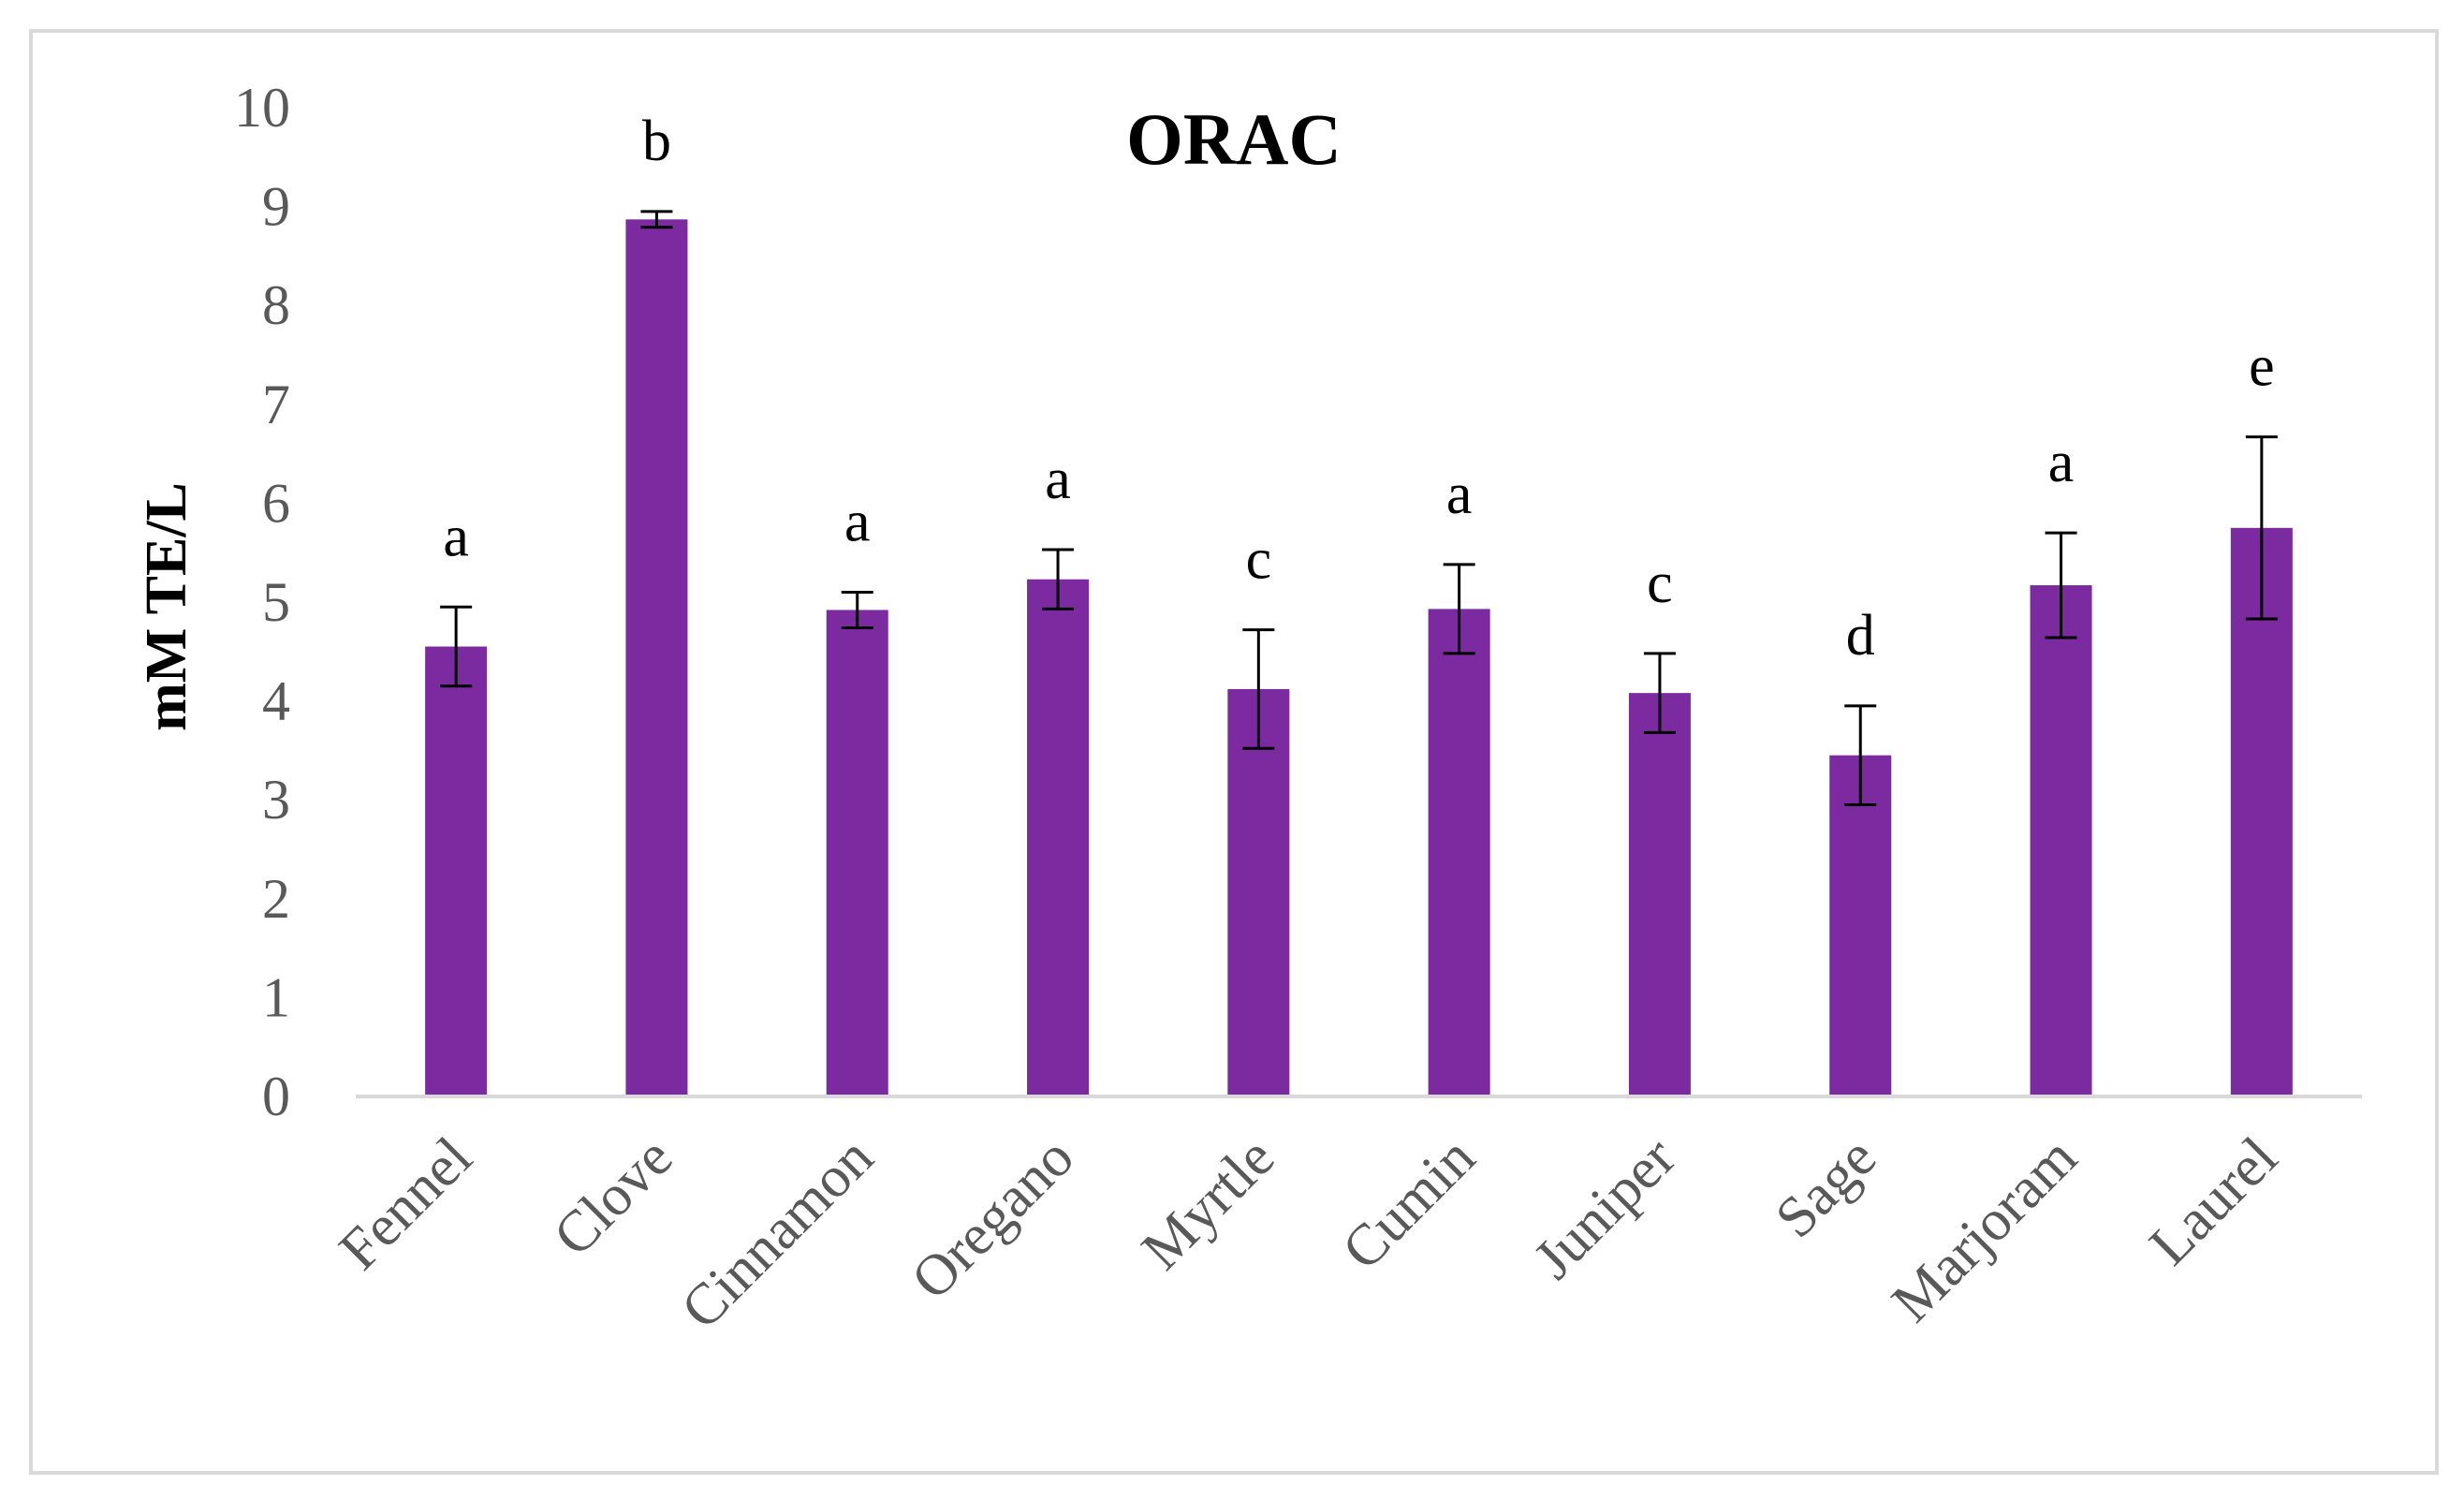  Describe the element at coordinates (1860, 925) in the screenshot. I see `bar-sage` at that location.